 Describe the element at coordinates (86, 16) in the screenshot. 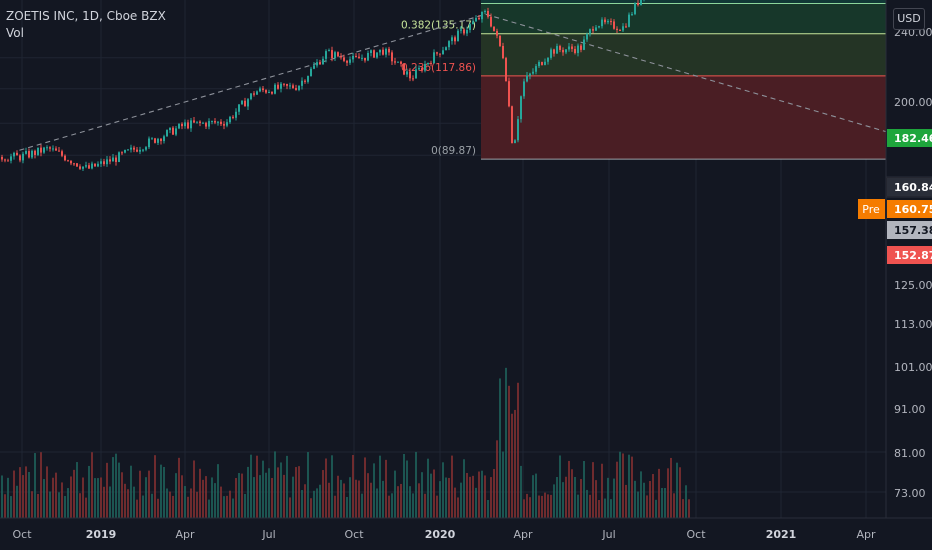

I see `chart-title: ZOETIS INC, 1D, Cboe BZX` at that location.